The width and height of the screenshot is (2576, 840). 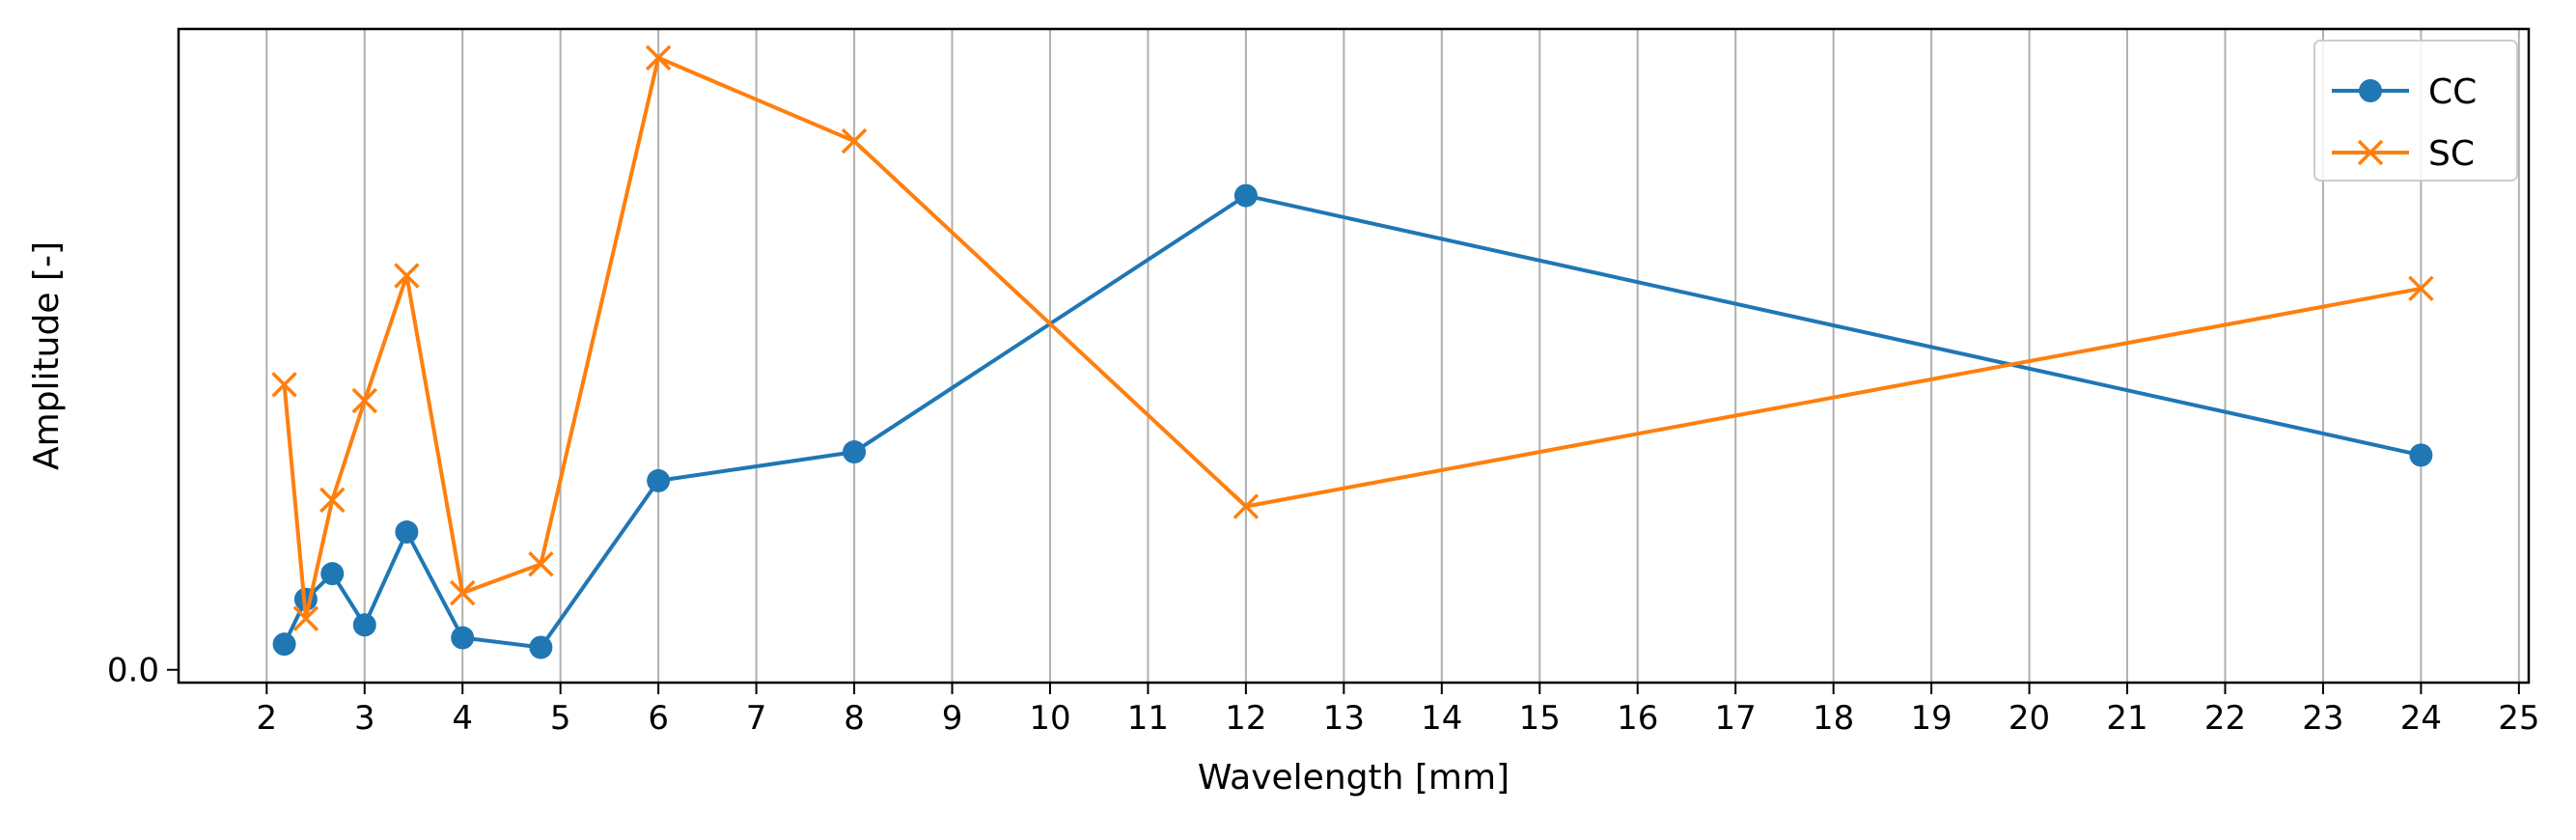 What do you see at coordinates (266, 719) in the screenshot?
I see `x-tick-label: 2` at bounding box center [266, 719].